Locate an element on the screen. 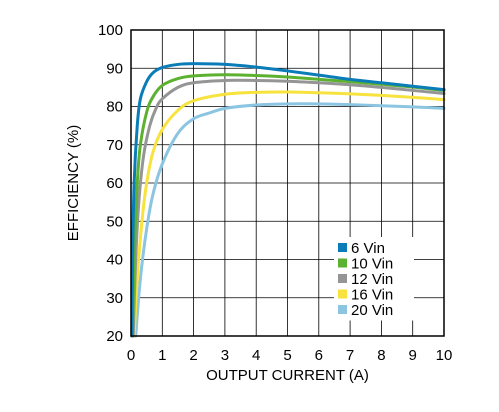  y-tick-label: 80 is located at coordinates (114, 107).